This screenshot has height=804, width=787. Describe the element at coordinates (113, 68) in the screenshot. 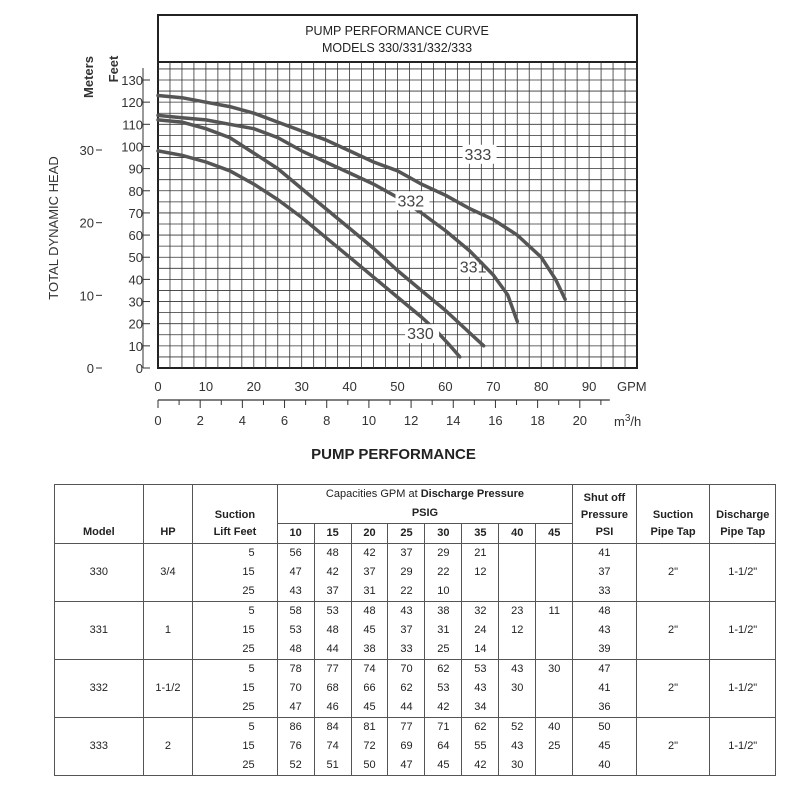

I see `y-unit-feet: Feet` at that location.